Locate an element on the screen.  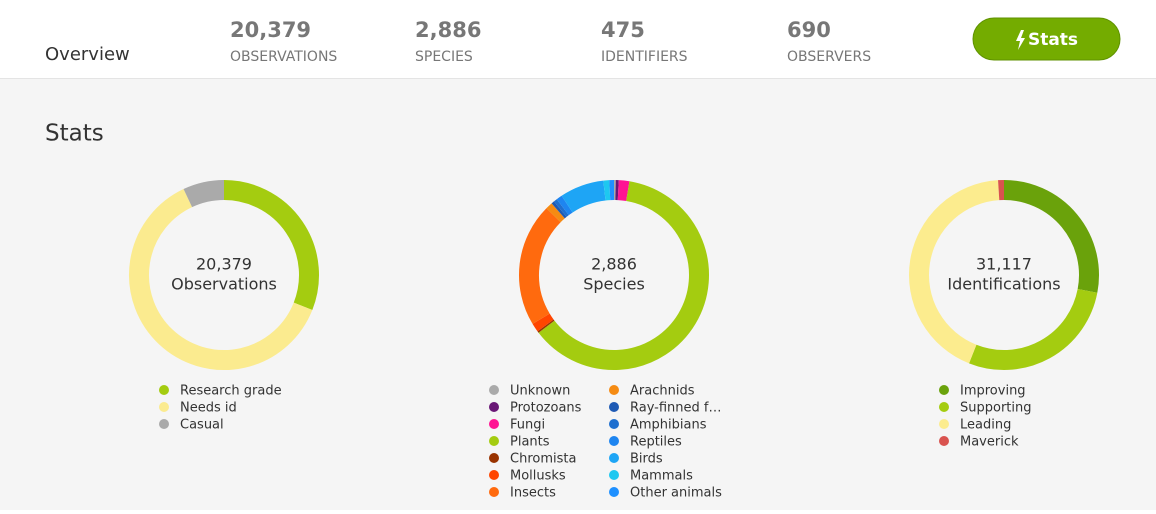
legend-label: Reptiles is located at coordinates (656, 442).